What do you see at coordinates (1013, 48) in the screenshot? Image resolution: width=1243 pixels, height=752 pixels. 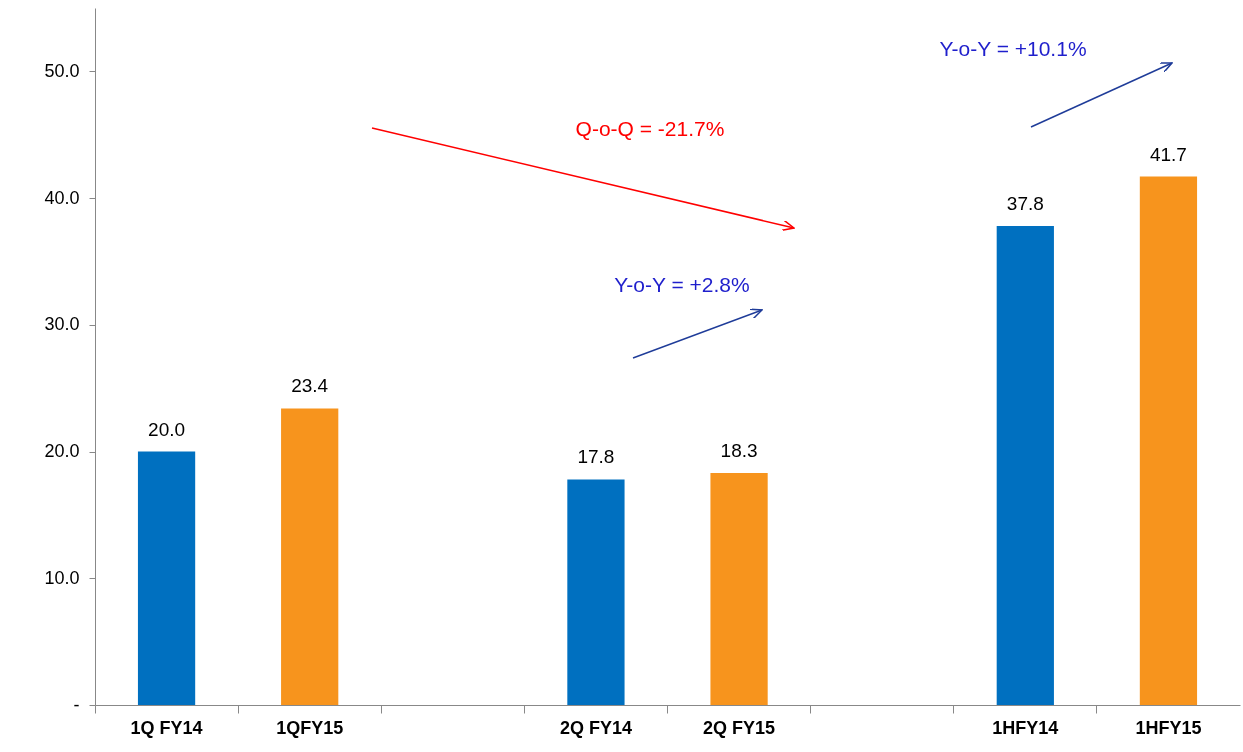 I see `annotation: Y-o-Y = +10.1%` at bounding box center [1013, 48].